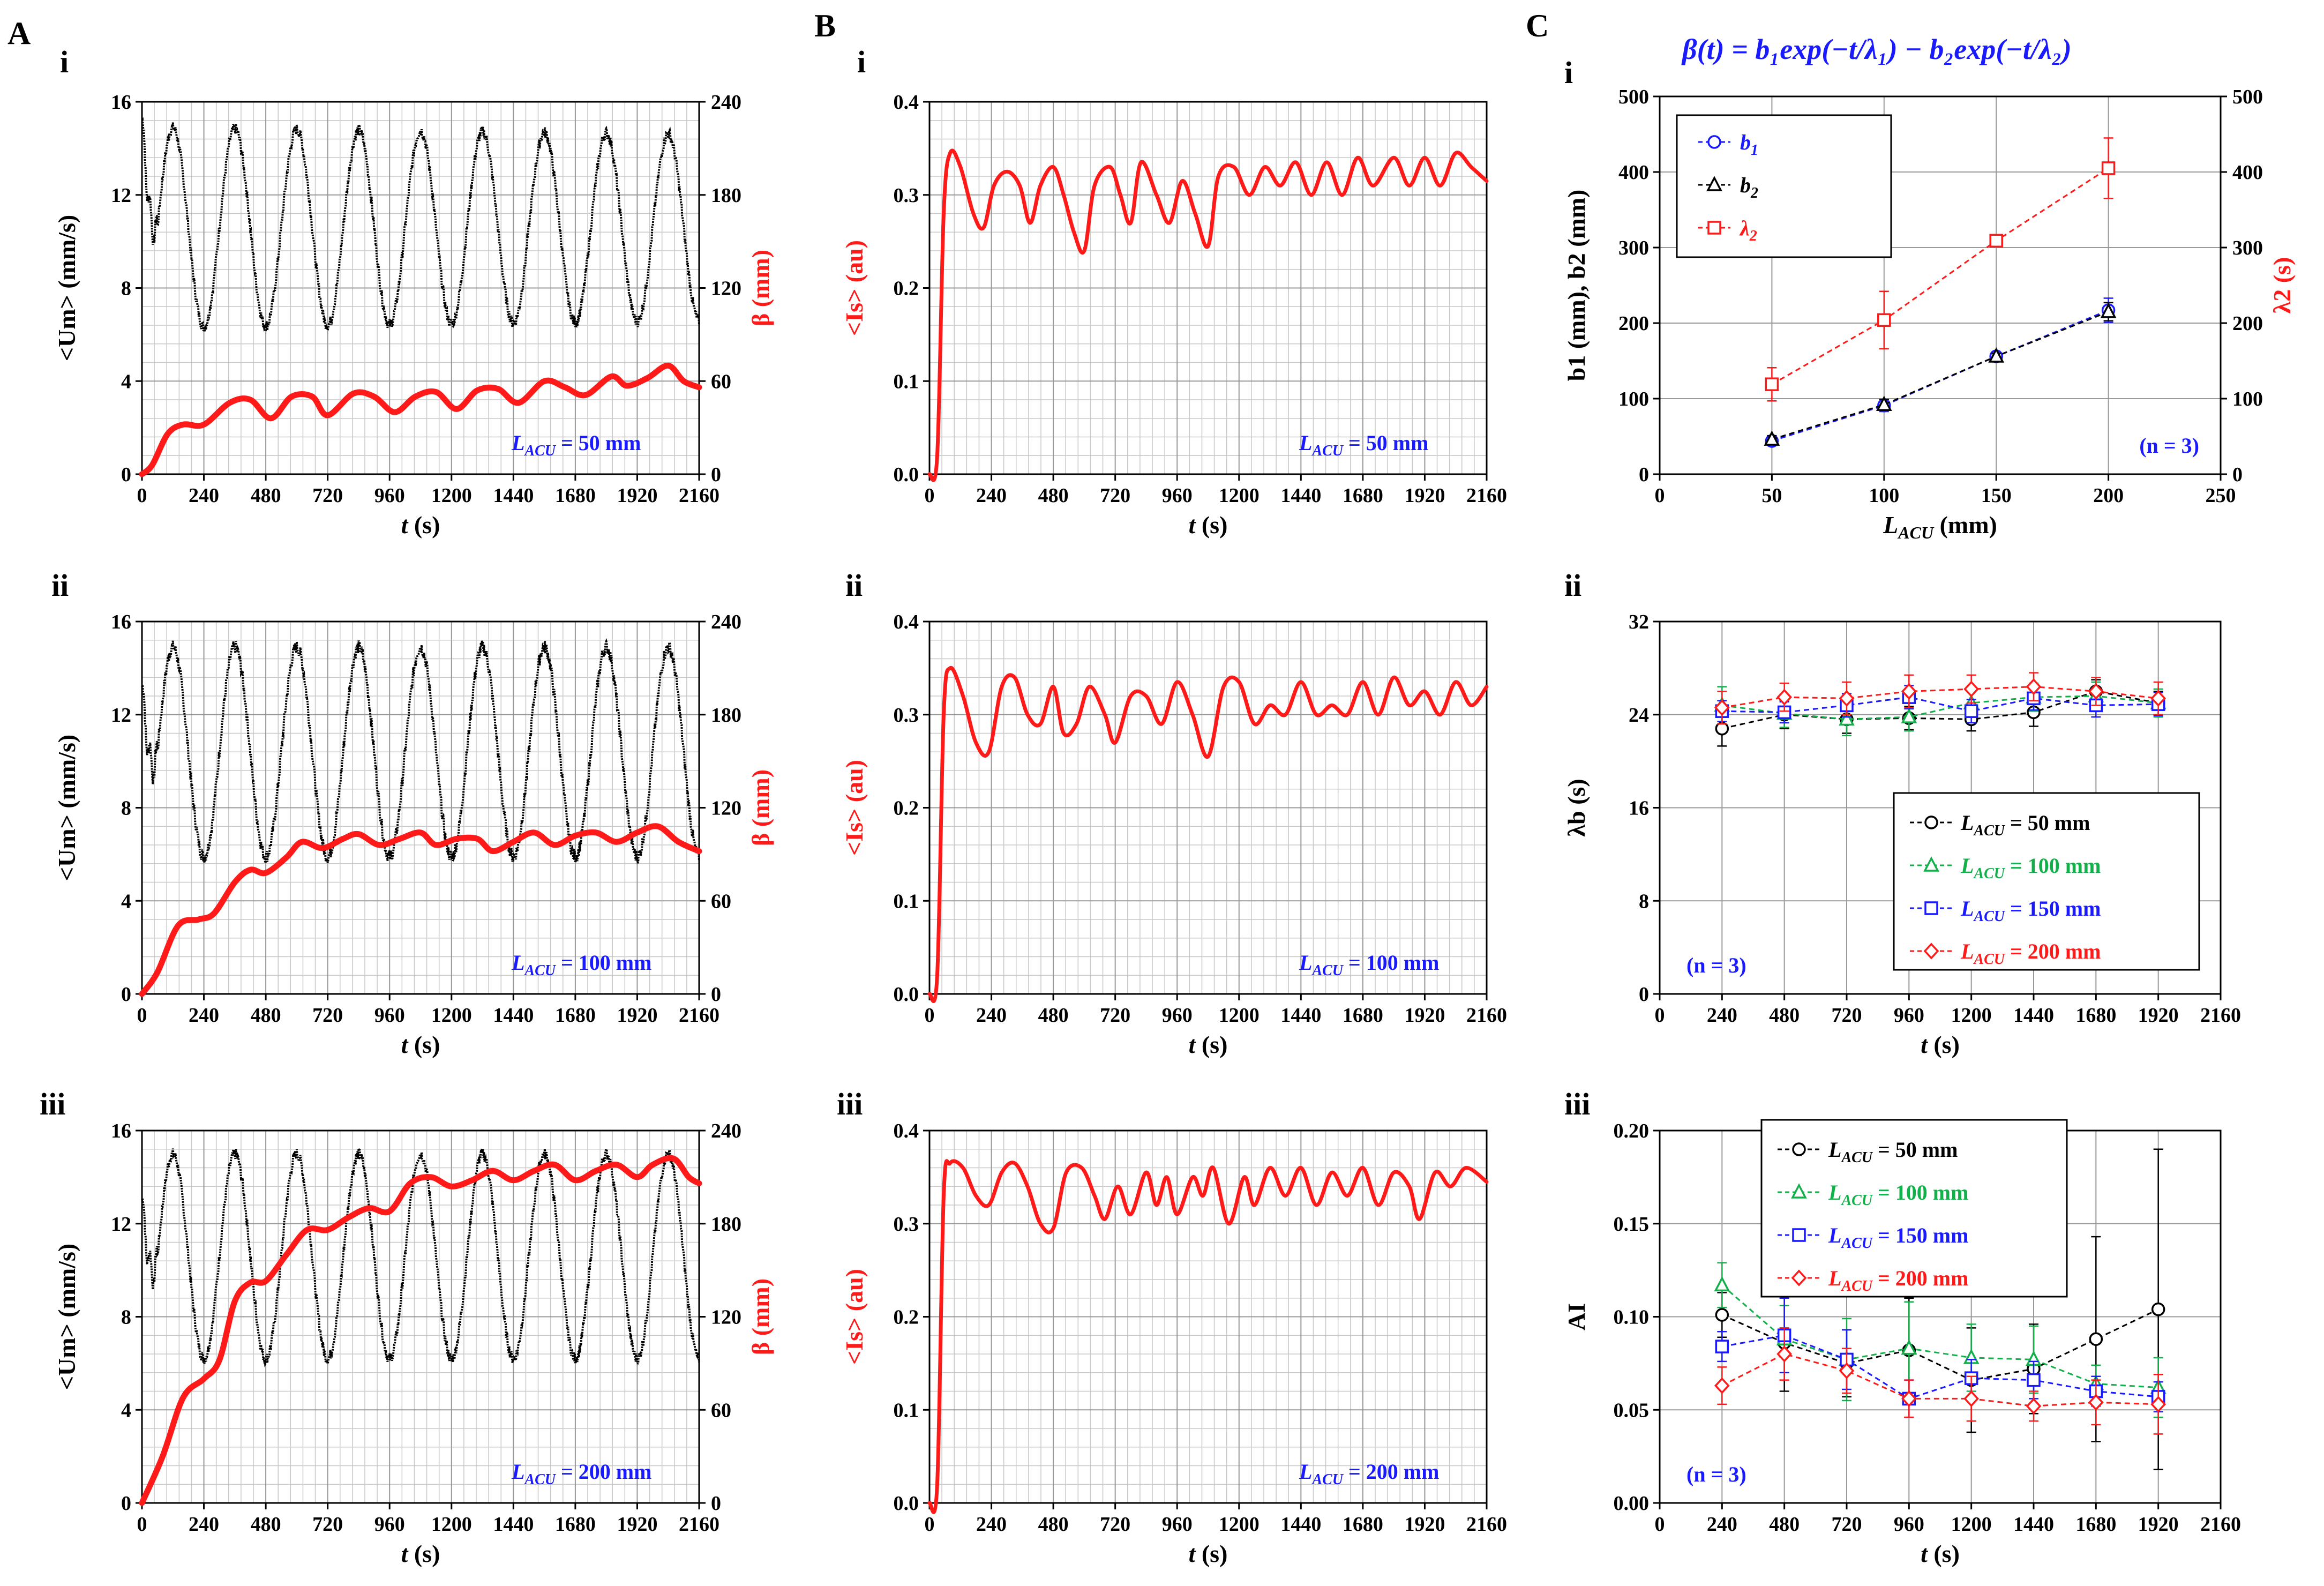 The image size is (2324, 1586). What do you see at coordinates (1639, 622) in the screenshot?
I see `y-tick-label: 32` at bounding box center [1639, 622].